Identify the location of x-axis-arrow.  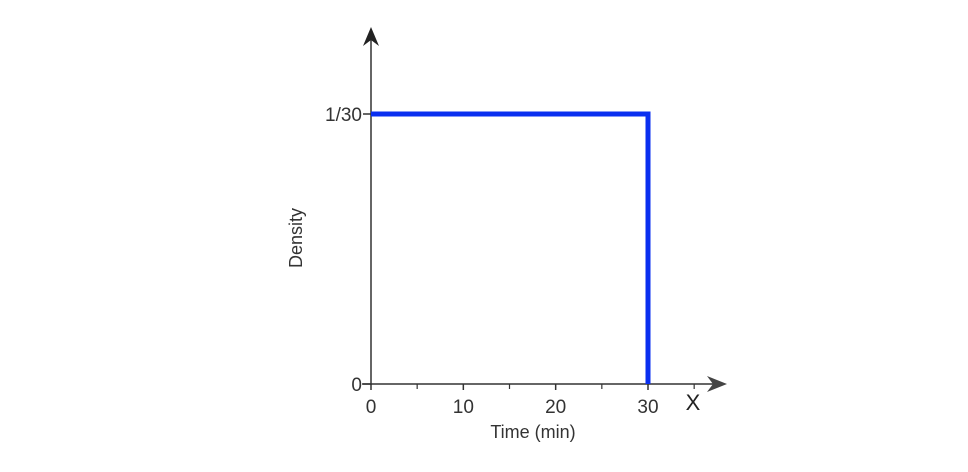
(717, 384).